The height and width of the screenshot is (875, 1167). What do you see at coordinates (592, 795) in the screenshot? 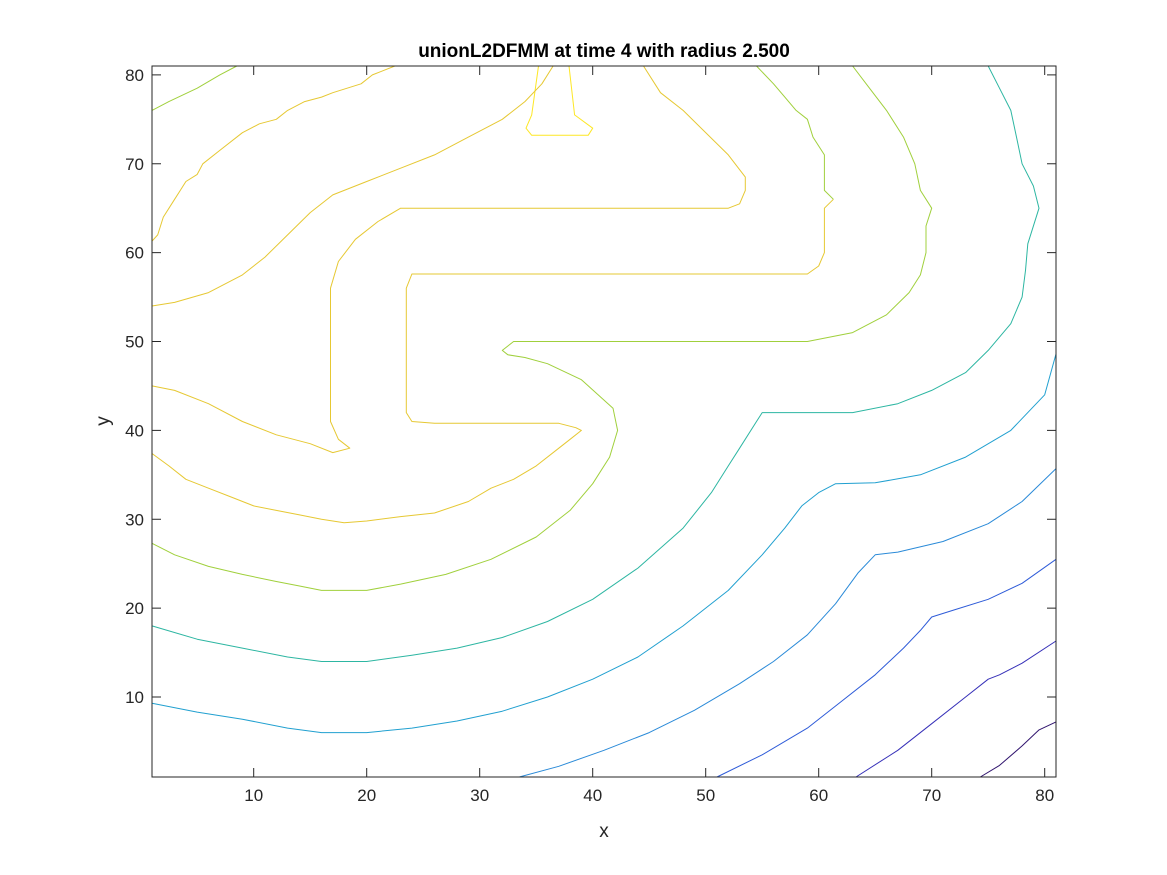
I see `x-tick-label-40: 40` at bounding box center [592, 795].